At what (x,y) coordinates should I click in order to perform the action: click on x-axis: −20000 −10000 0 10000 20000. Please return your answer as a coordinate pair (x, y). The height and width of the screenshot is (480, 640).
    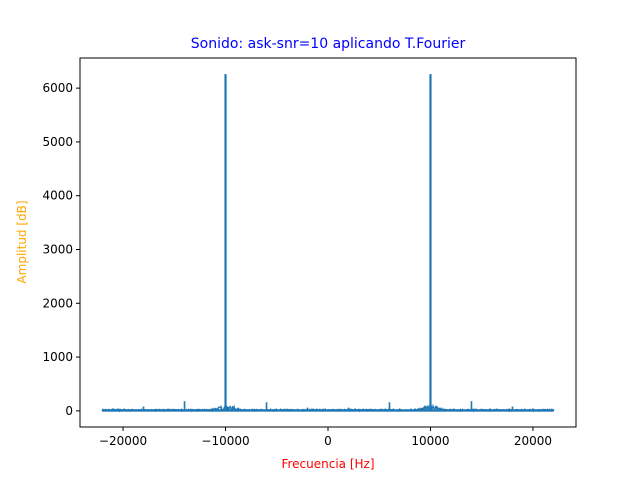
    Looking at the image, I should click on (325, 437).